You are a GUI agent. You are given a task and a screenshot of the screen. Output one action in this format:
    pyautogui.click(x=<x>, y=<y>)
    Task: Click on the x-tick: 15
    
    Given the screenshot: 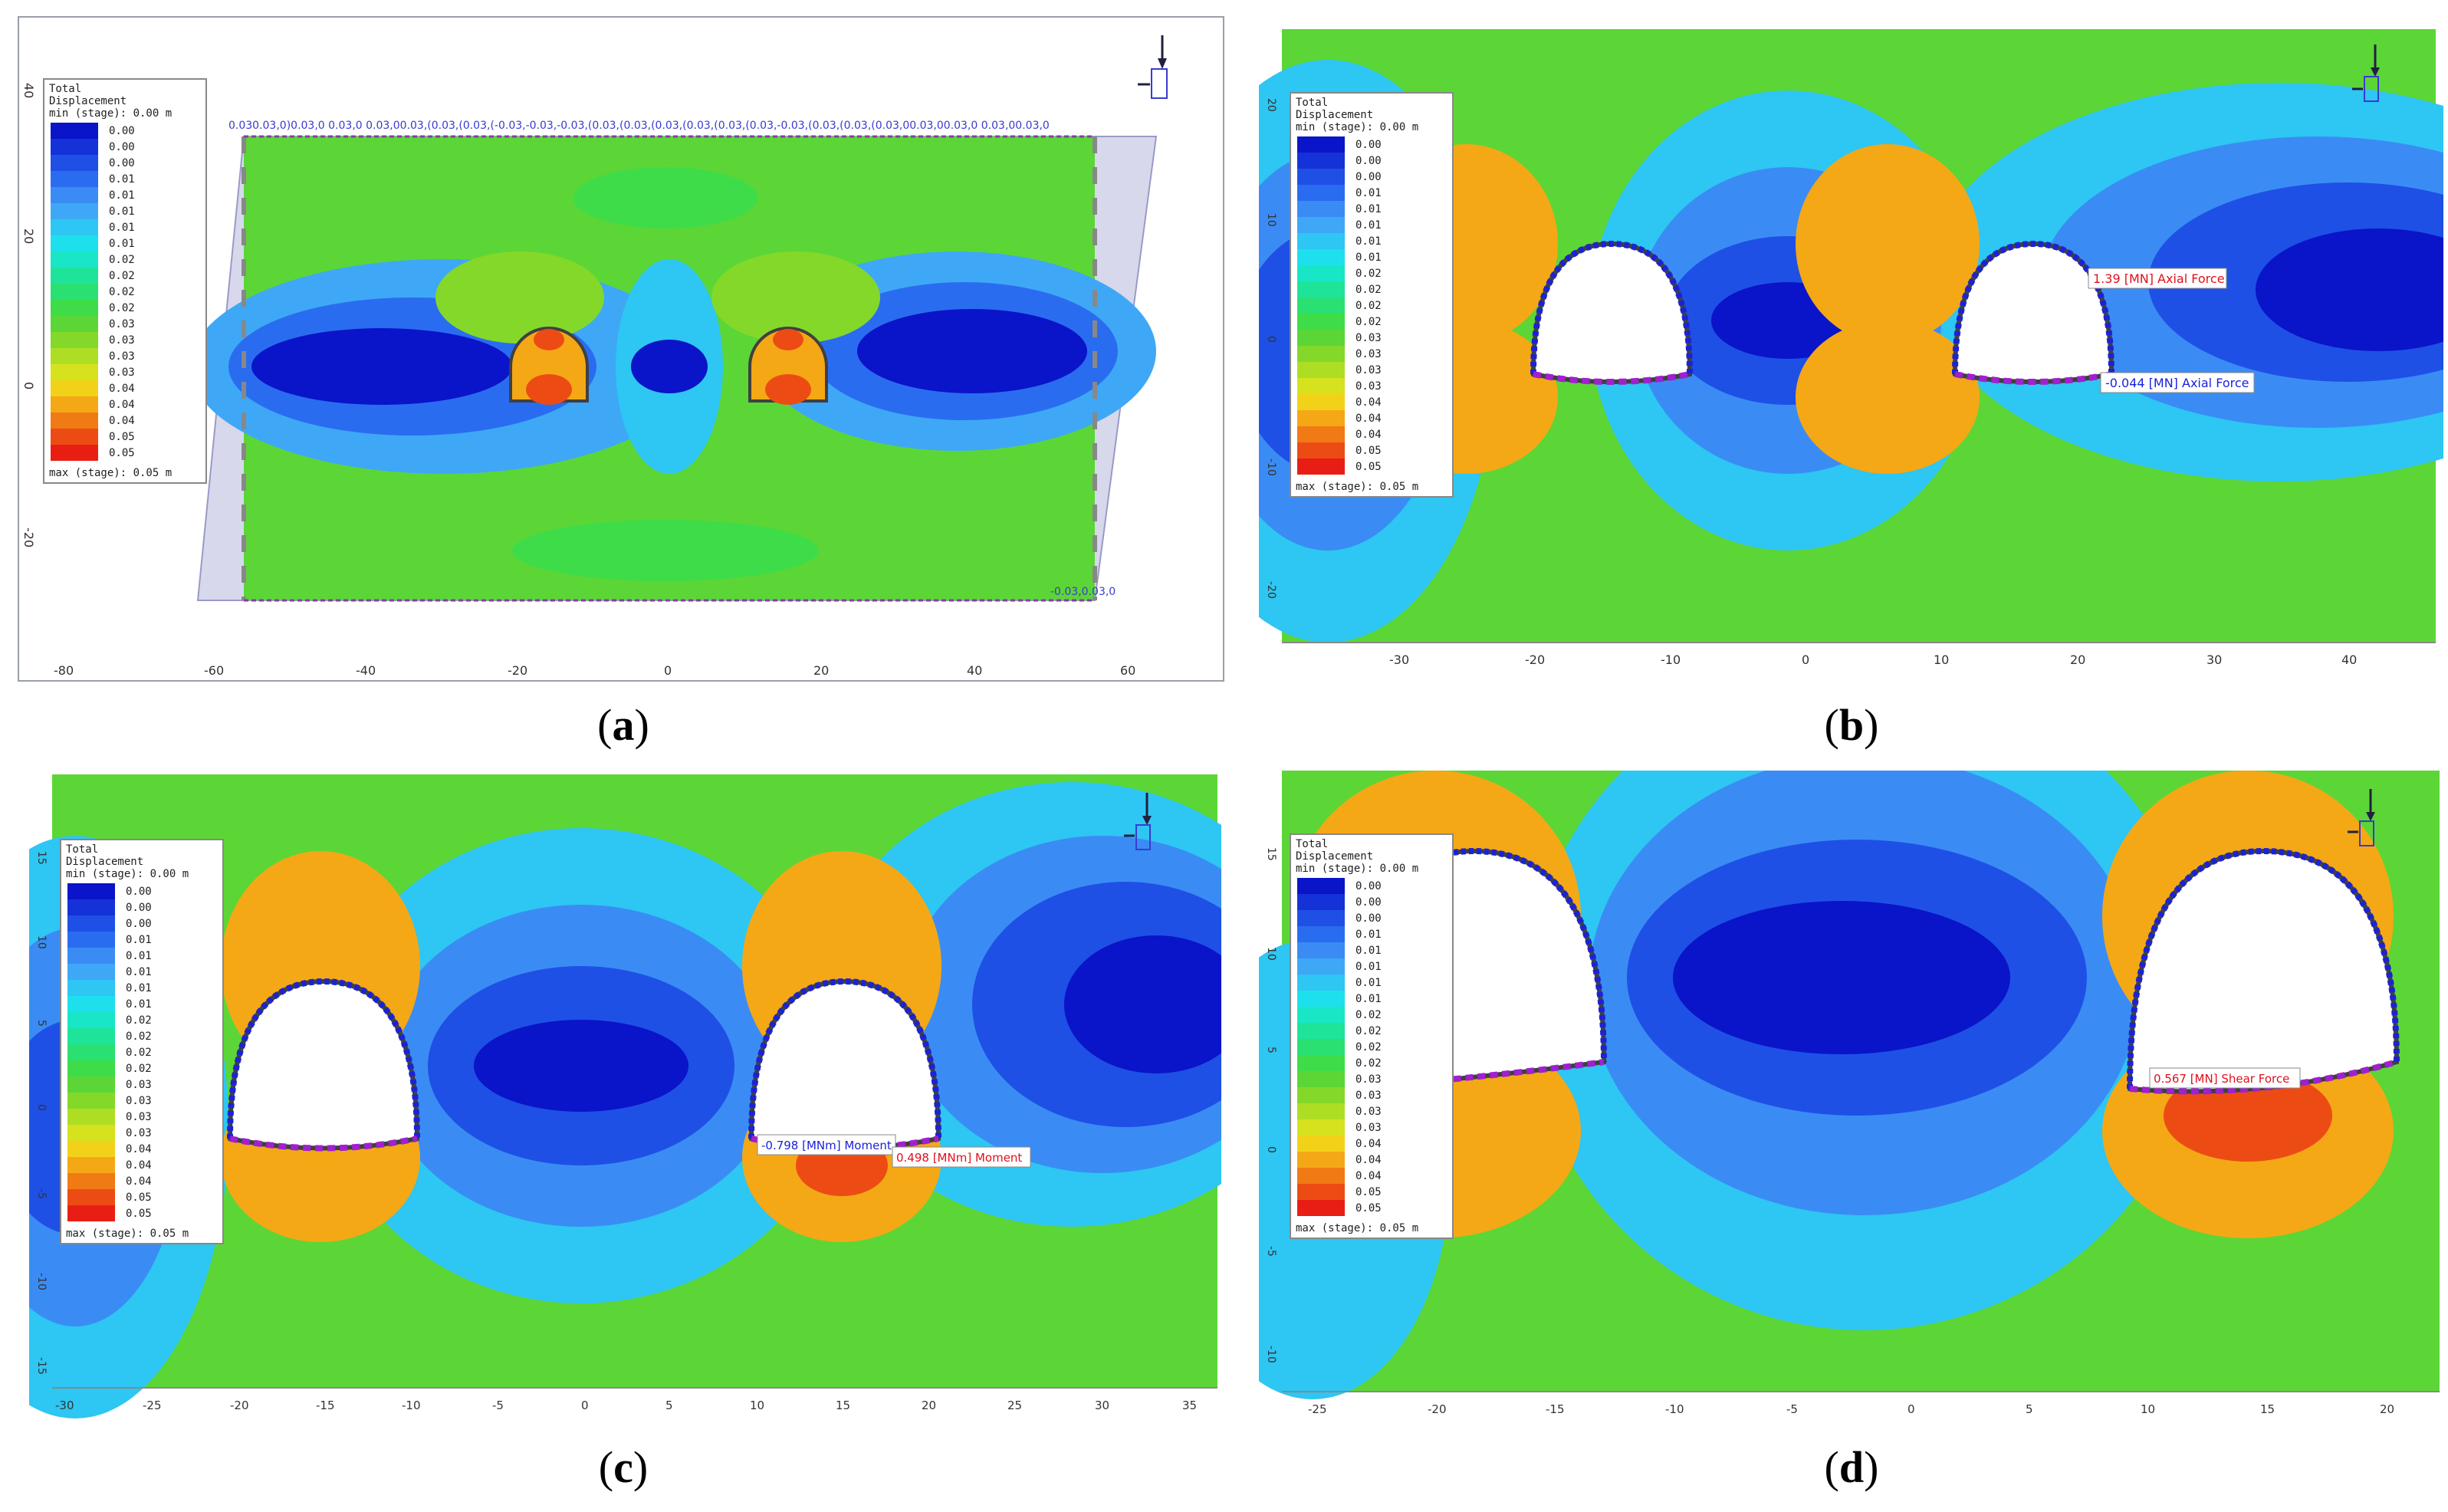 What is the action you would take?
    pyautogui.click(x=843, y=1405)
    